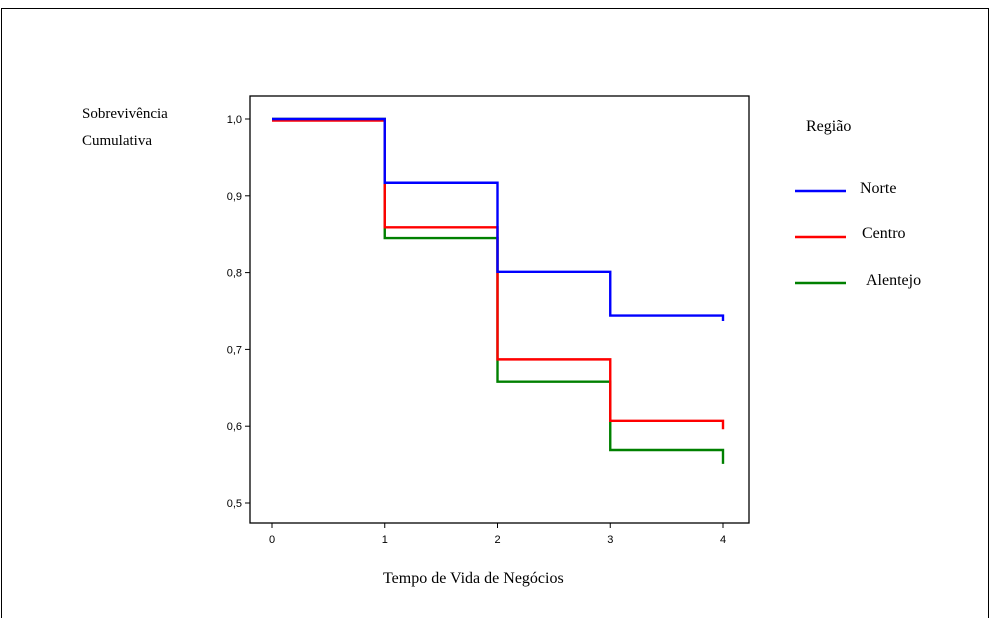 The height and width of the screenshot is (618, 993). What do you see at coordinates (723, 540) in the screenshot?
I see `x-tick-label: 4` at bounding box center [723, 540].